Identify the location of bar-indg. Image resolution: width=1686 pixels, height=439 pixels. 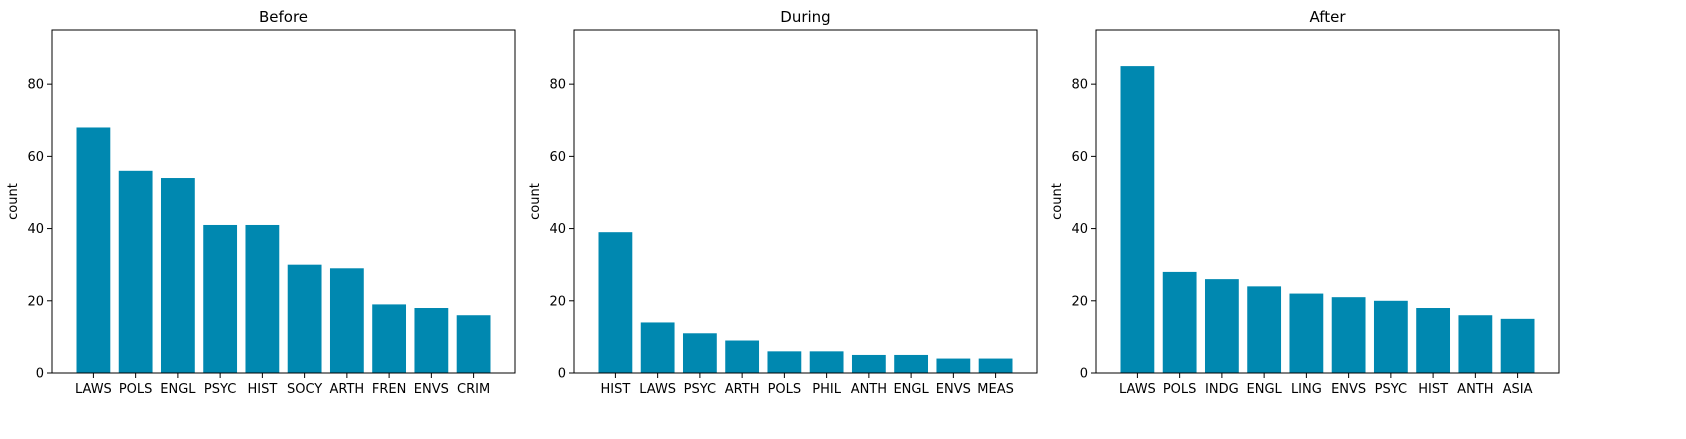
(1221, 326).